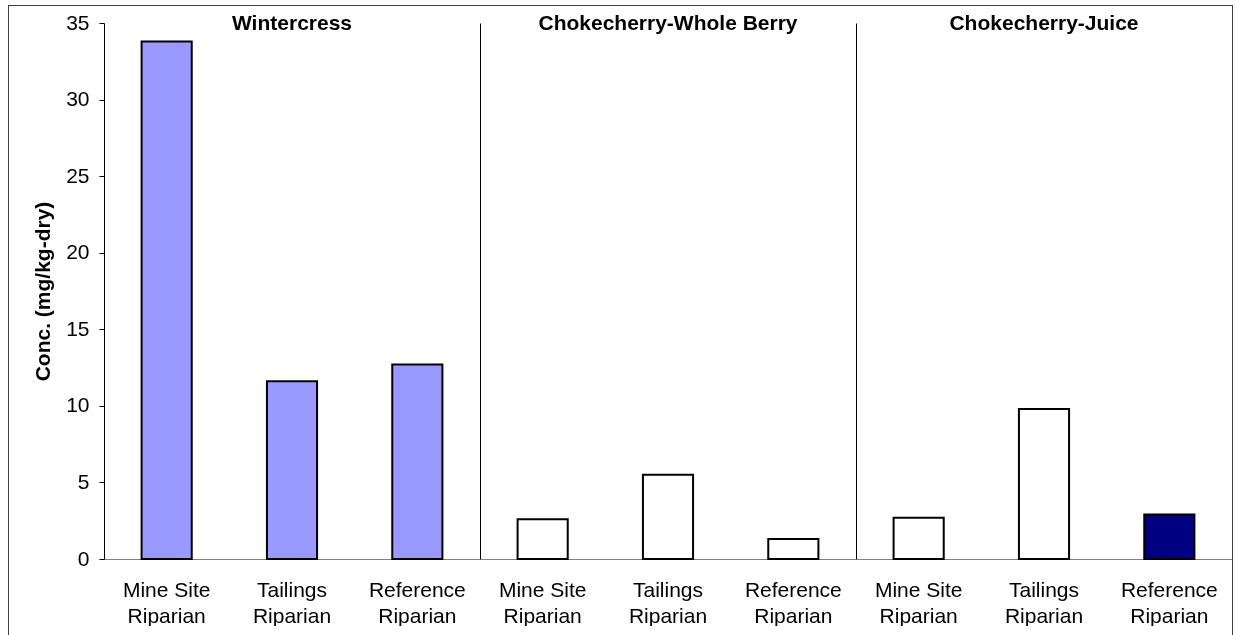  Describe the element at coordinates (78, 22) in the screenshot. I see `y-tick-label: 35` at that location.